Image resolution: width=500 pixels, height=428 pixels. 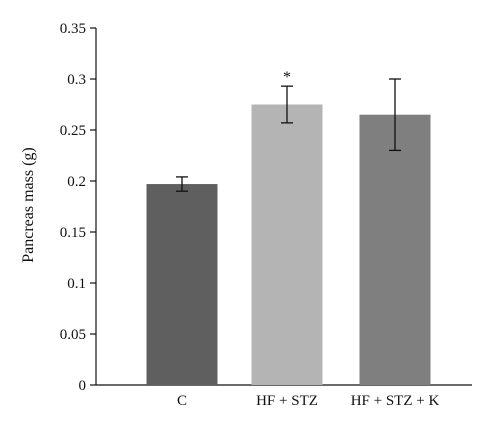 I want to click on x-category-label: HF + STZ + K, so click(x=395, y=401).